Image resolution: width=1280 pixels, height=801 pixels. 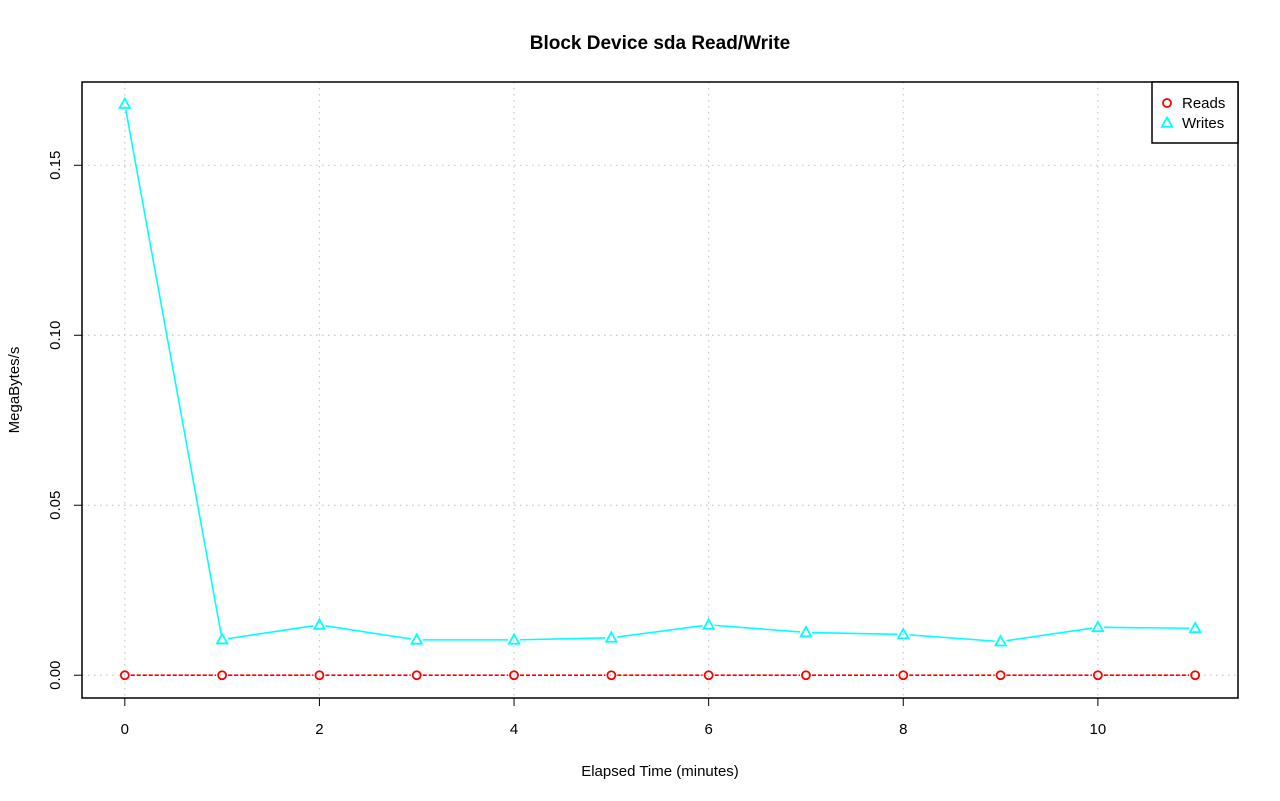 What do you see at coordinates (55, 675) in the screenshot?
I see `y-tick-label: 0.00` at bounding box center [55, 675].